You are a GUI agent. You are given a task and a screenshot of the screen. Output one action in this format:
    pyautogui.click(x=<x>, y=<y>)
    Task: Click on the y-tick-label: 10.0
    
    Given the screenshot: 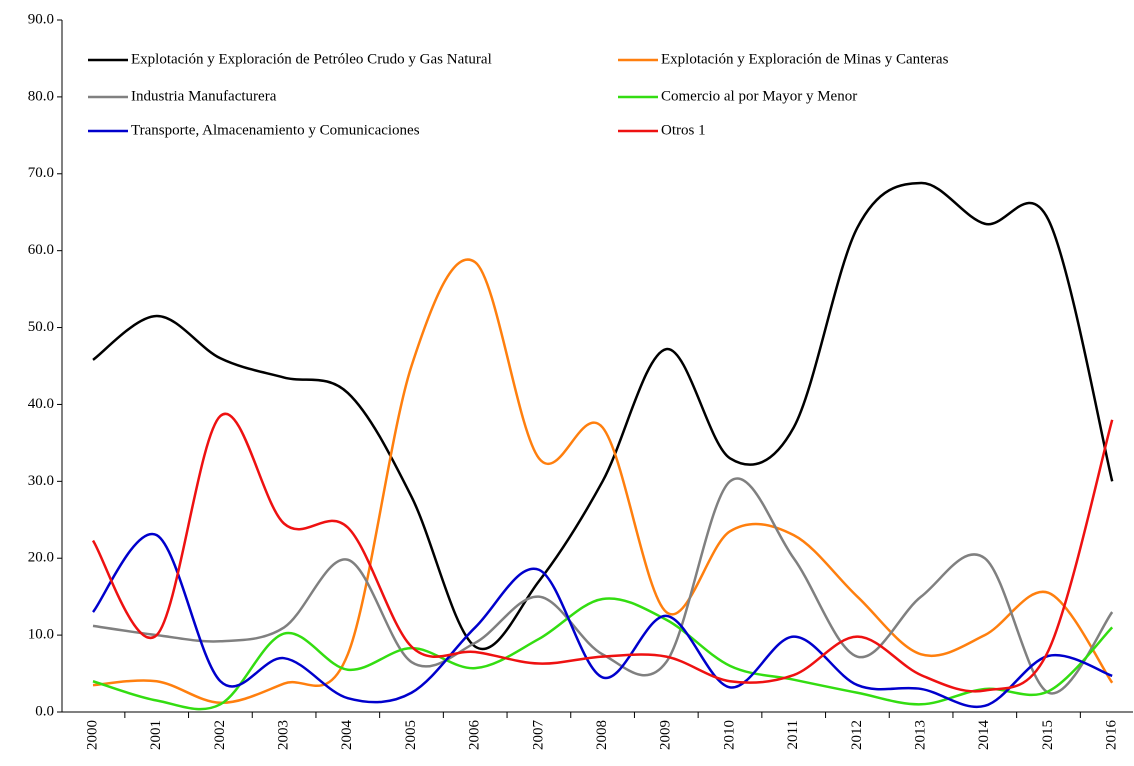 What is the action you would take?
    pyautogui.click(x=41, y=635)
    